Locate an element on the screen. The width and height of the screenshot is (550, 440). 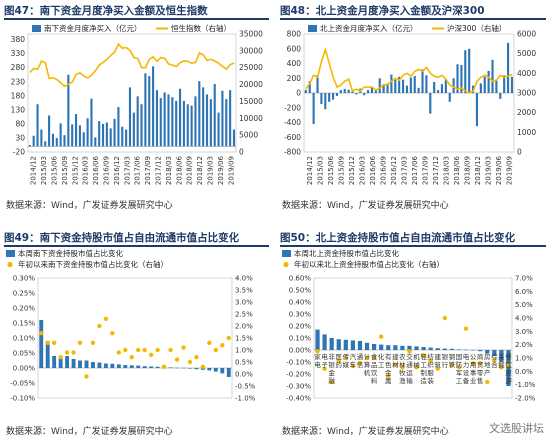
x-tick-label: 2019/09 is located at coordinates (509, 170).